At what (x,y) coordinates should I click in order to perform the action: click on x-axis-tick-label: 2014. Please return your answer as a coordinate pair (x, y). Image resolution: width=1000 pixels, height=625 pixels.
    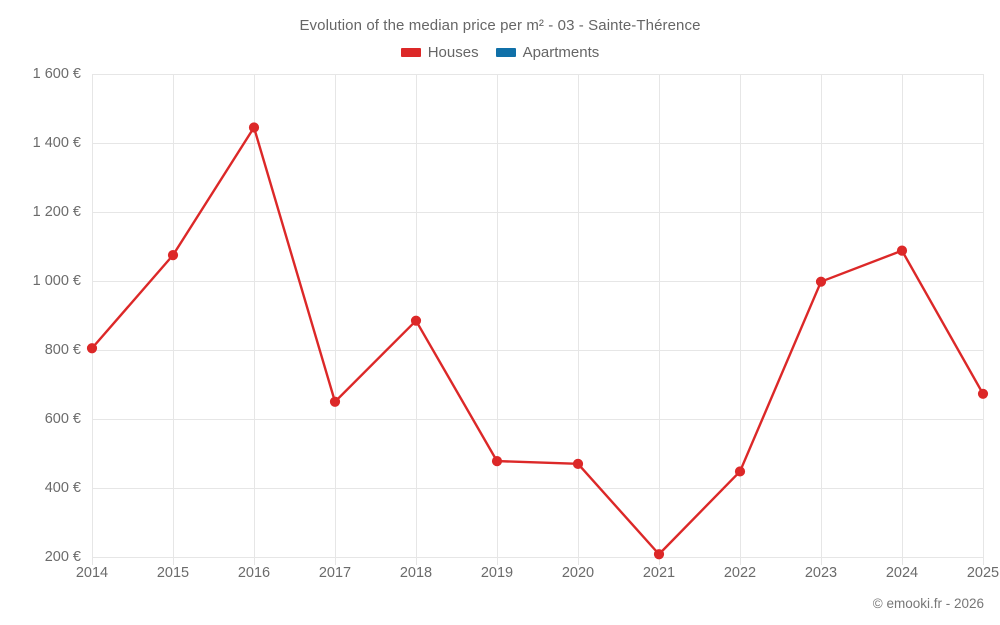
    Looking at the image, I should click on (92, 573).